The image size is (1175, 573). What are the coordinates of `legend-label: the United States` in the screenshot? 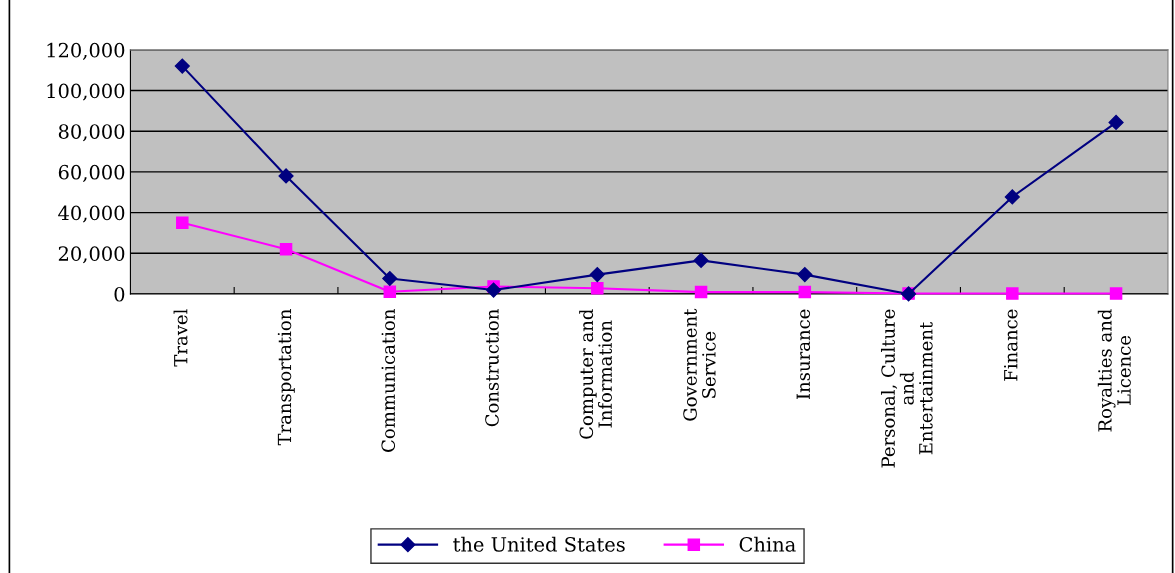 It's located at (539, 544).